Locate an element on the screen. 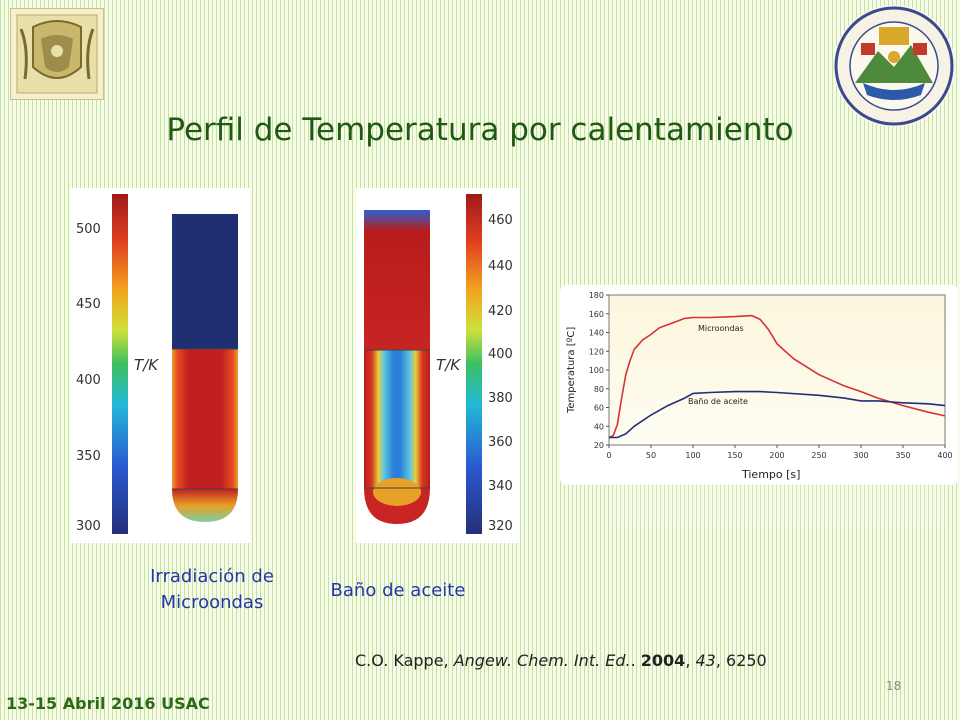 The image size is (960, 720). oil-bath-heatmap-figure: T/K 460 440 420 400 380 360 340 320 is located at coordinates (438, 364).